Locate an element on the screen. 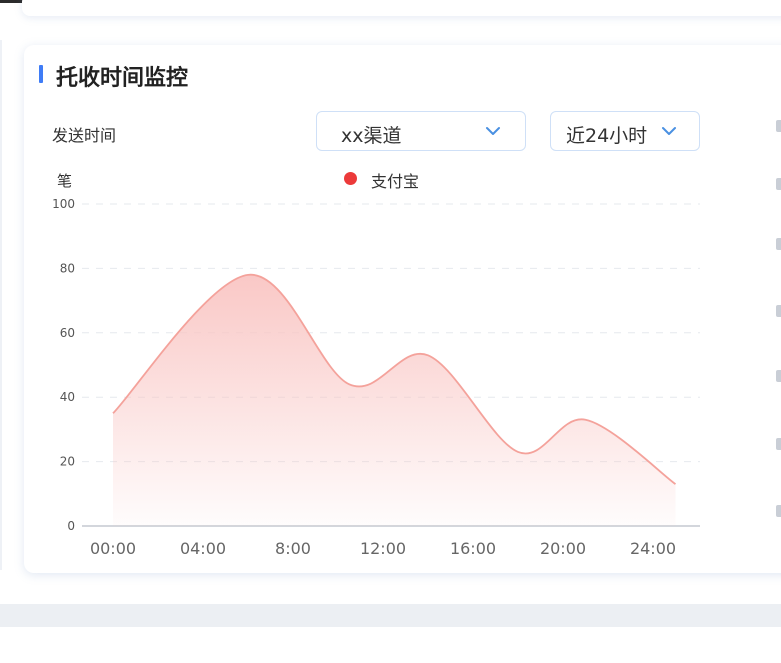 Image resolution: width=781 pixels, height=663 pixels. x-tick-label: 04:00 is located at coordinates (203, 548).